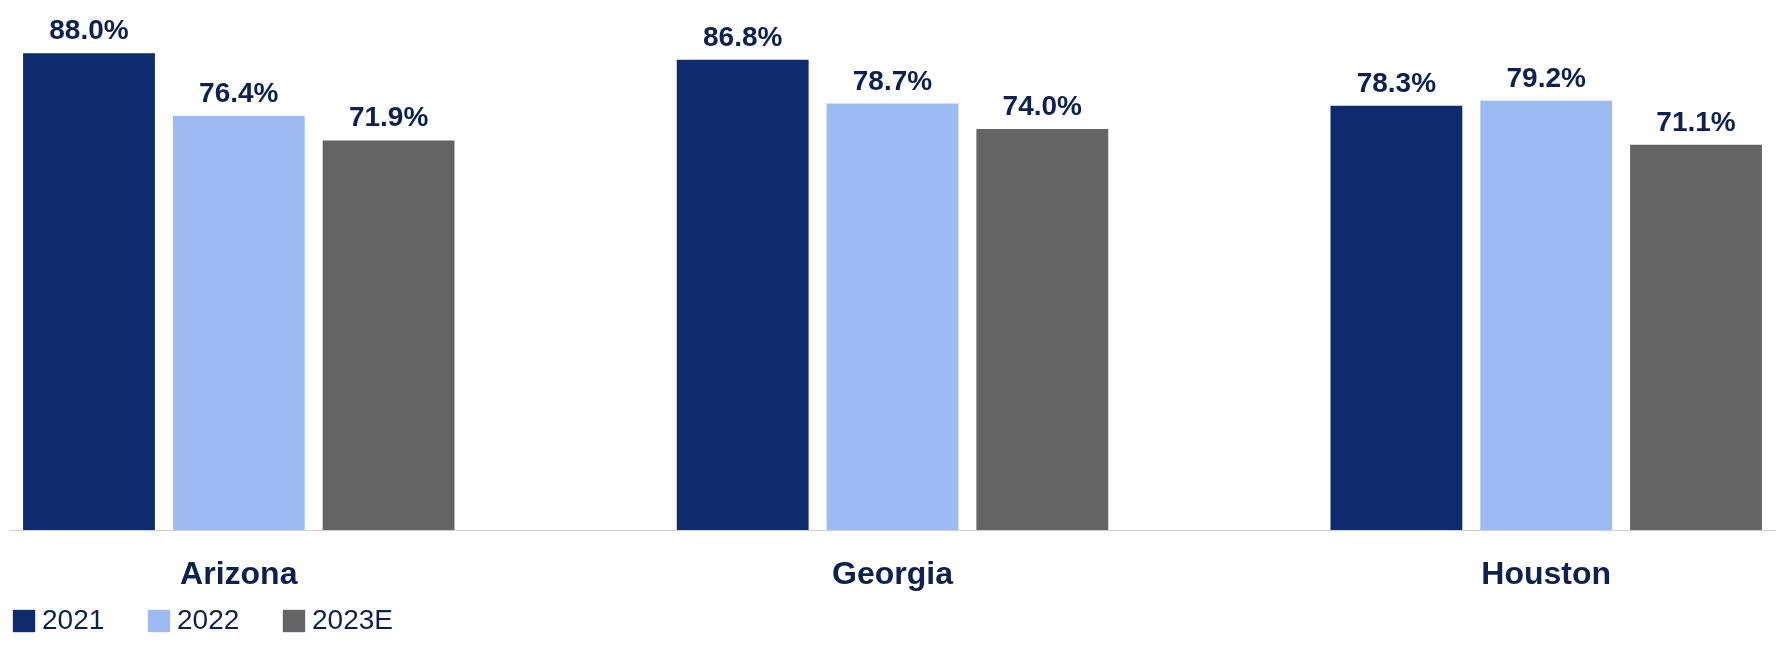 This screenshot has width=1785, height=645. Describe the element at coordinates (208, 619) in the screenshot. I see `legend-label: 2022` at that location.